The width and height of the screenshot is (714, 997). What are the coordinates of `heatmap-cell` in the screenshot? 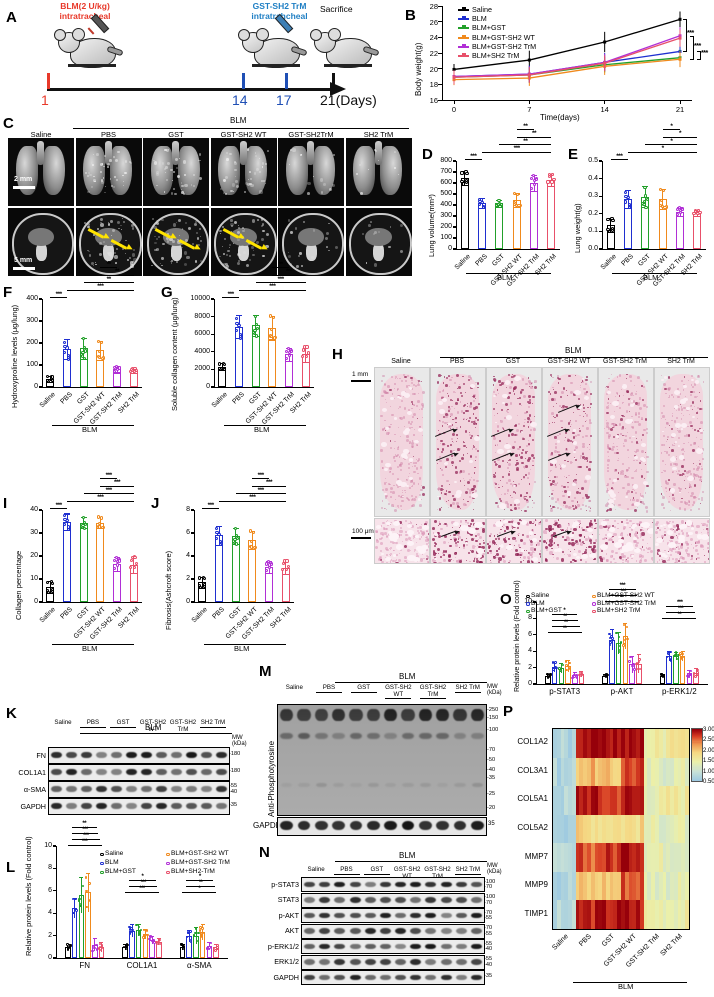 It's located at (687, 829).